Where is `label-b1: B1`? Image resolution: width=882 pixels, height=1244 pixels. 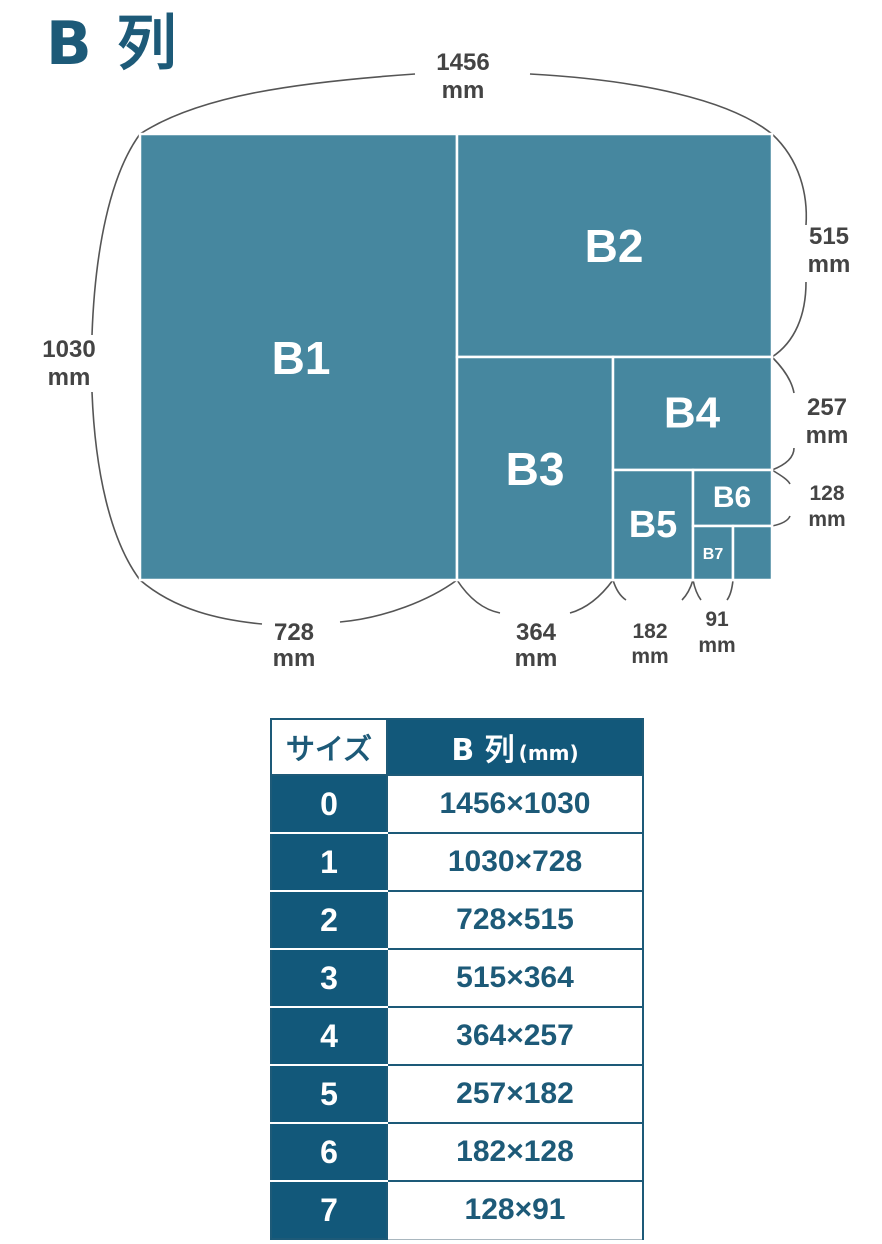
label-b1: B1 is located at coordinates (301, 358).